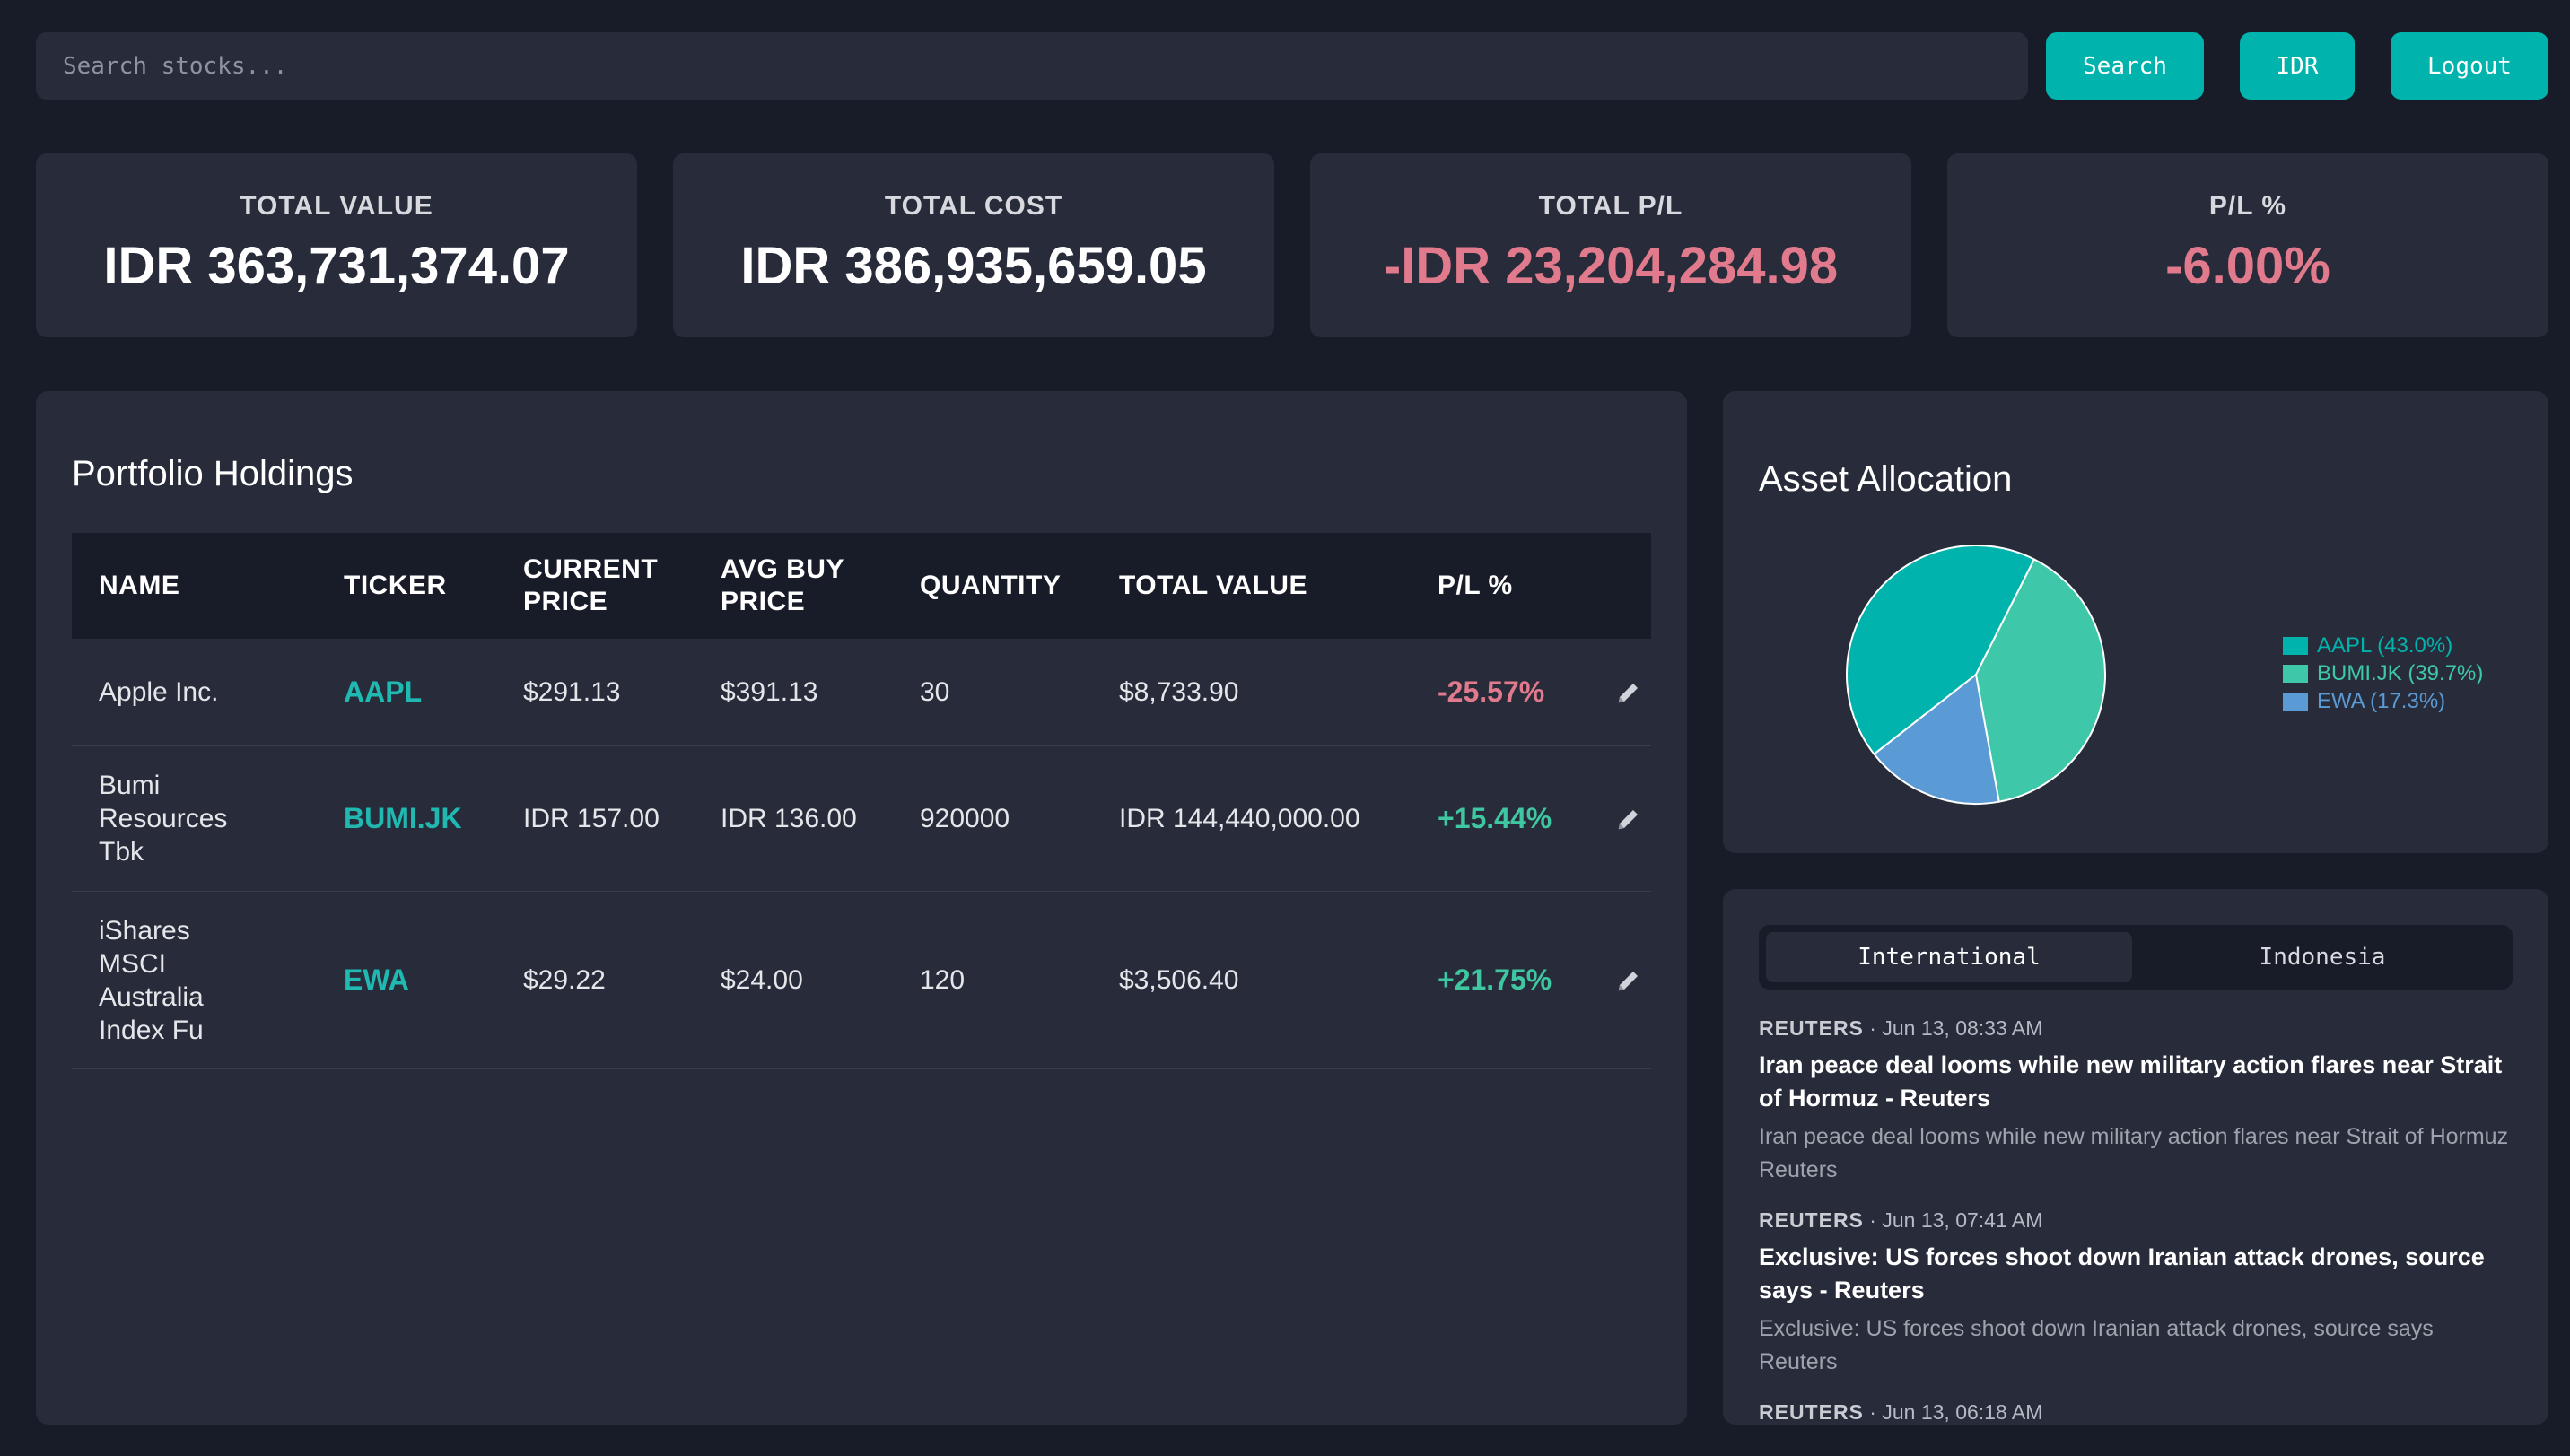 The height and width of the screenshot is (1456, 2570). I want to click on currency-button: IDR, so click(2297, 66).